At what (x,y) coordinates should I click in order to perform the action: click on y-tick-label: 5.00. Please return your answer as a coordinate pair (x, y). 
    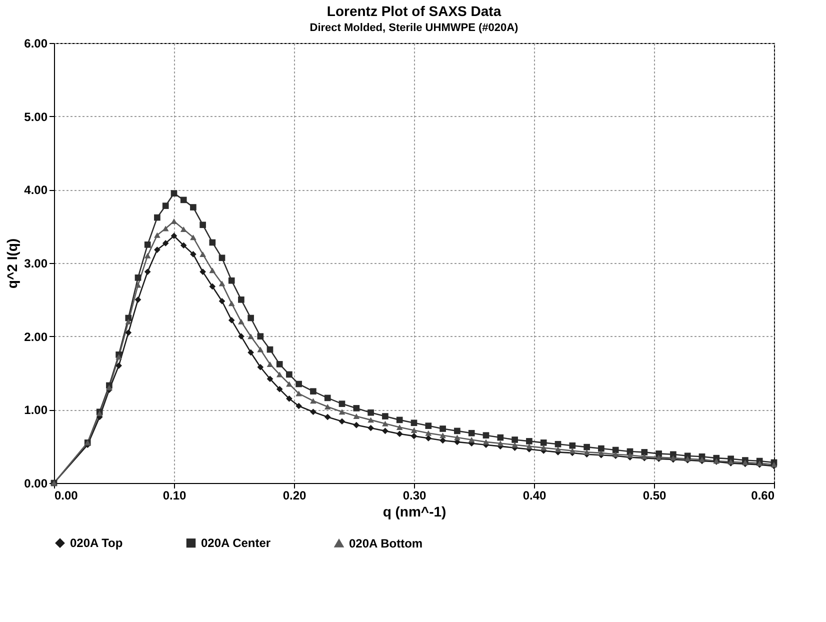
    Looking at the image, I should click on (36, 117).